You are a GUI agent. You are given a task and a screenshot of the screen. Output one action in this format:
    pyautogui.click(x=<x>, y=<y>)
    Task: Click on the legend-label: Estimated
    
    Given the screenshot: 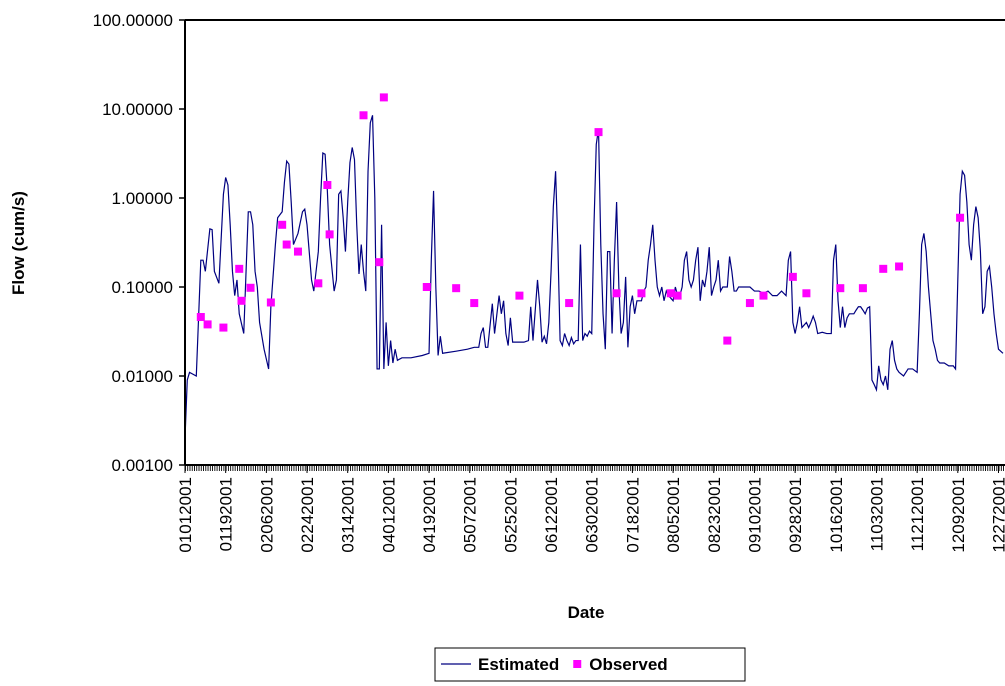 What is the action you would take?
    pyautogui.click(x=518, y=664)
    